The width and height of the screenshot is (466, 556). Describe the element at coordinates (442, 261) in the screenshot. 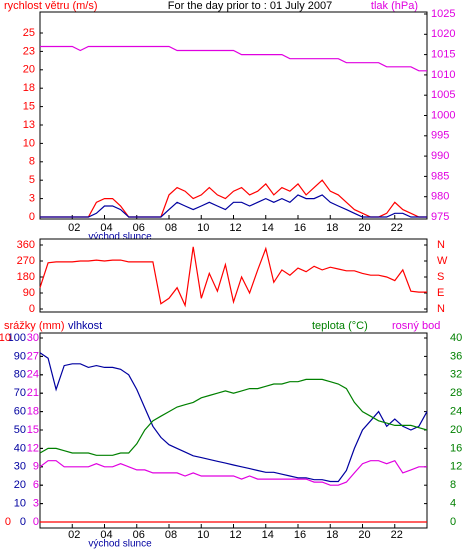

I see `y-tick-label: W` at that location.